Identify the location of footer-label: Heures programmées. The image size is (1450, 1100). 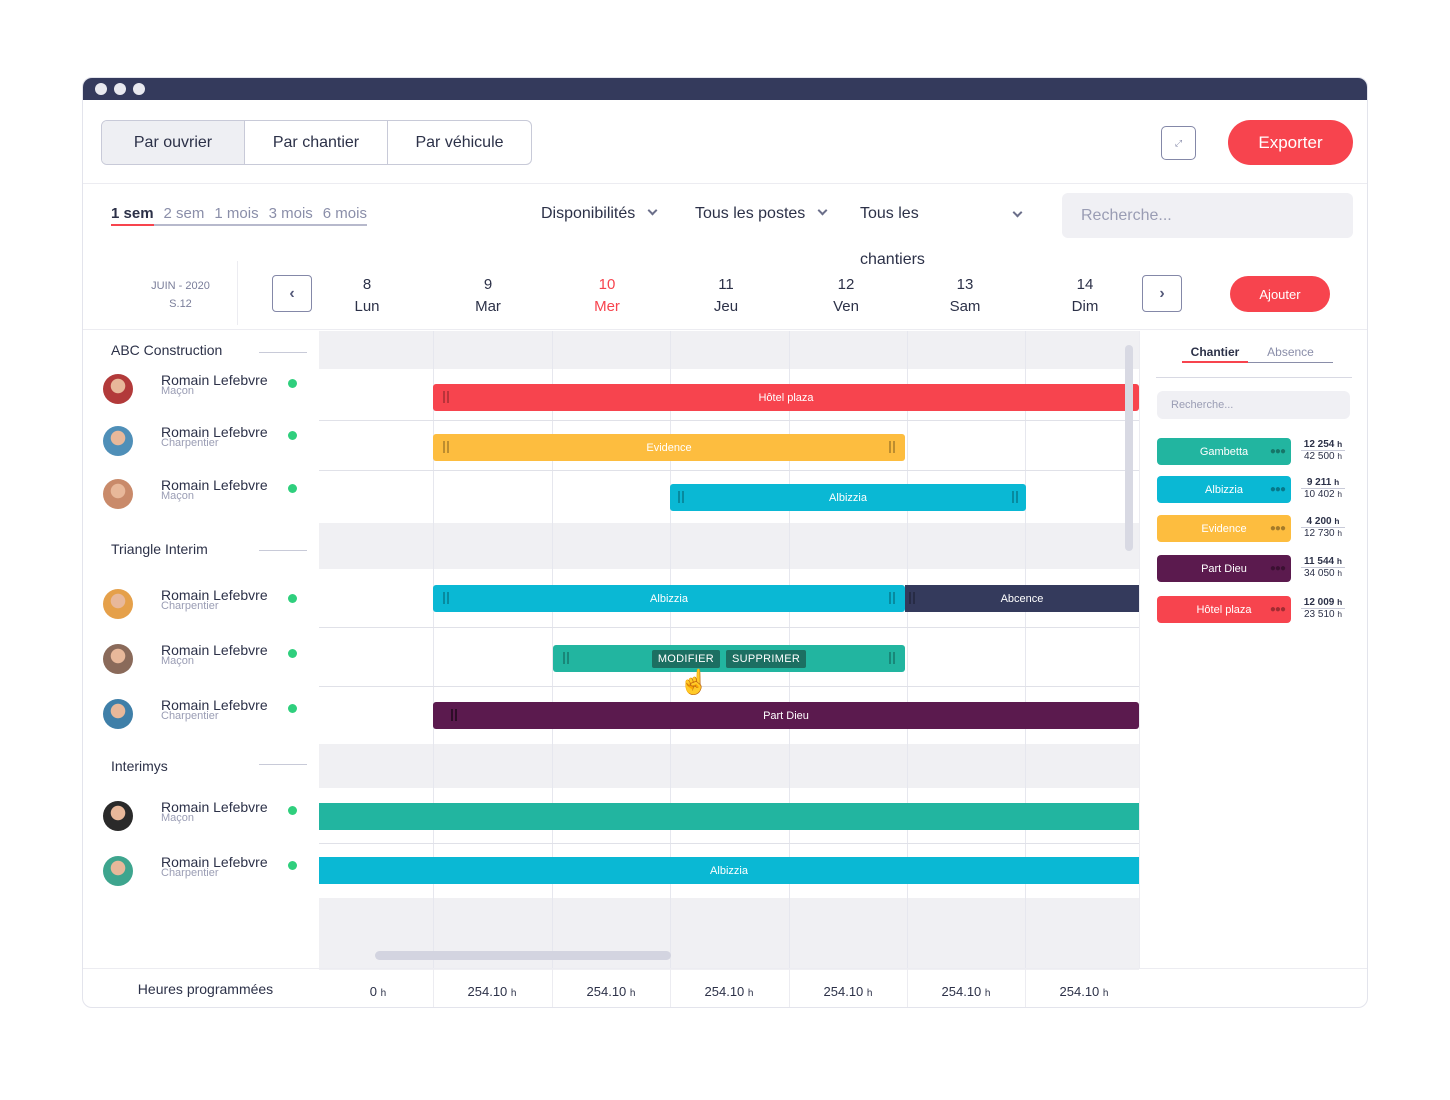
(205, 989).